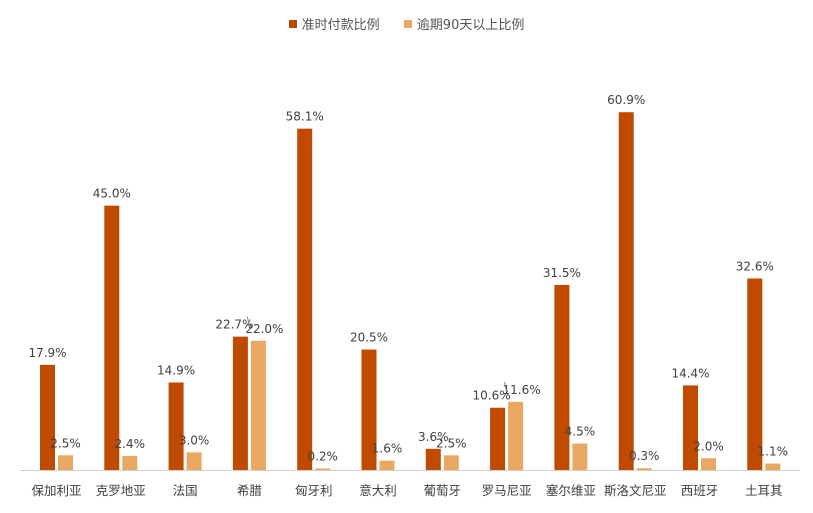  Describe the element at coordinates (185, 490) in the screenshot. I see `x-tick-label-2: 法国` at that location.